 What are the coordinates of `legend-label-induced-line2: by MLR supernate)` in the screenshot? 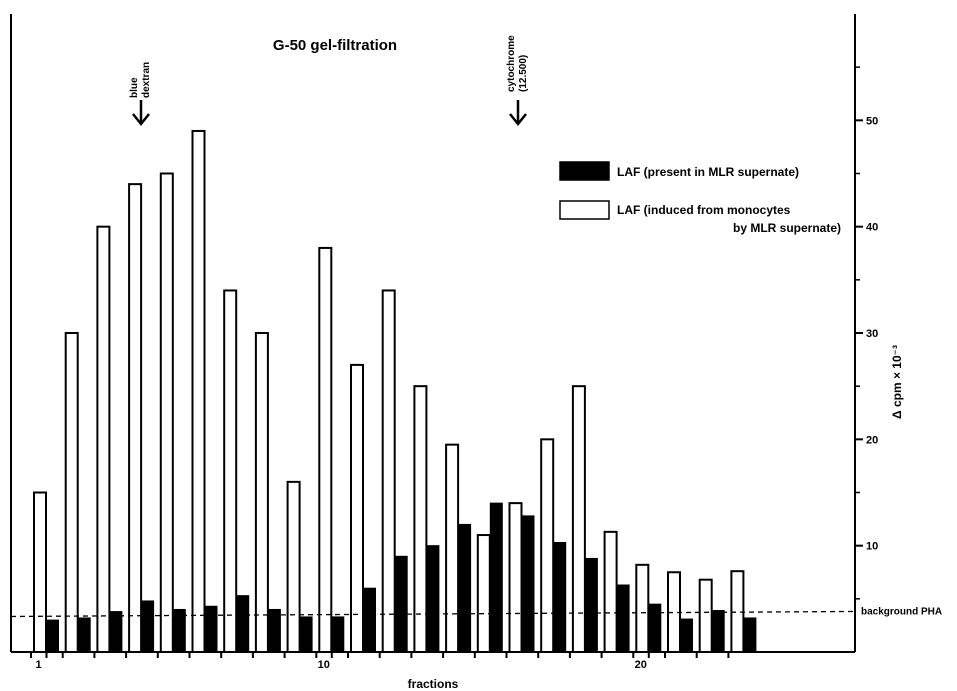 It's located at (787, 228).